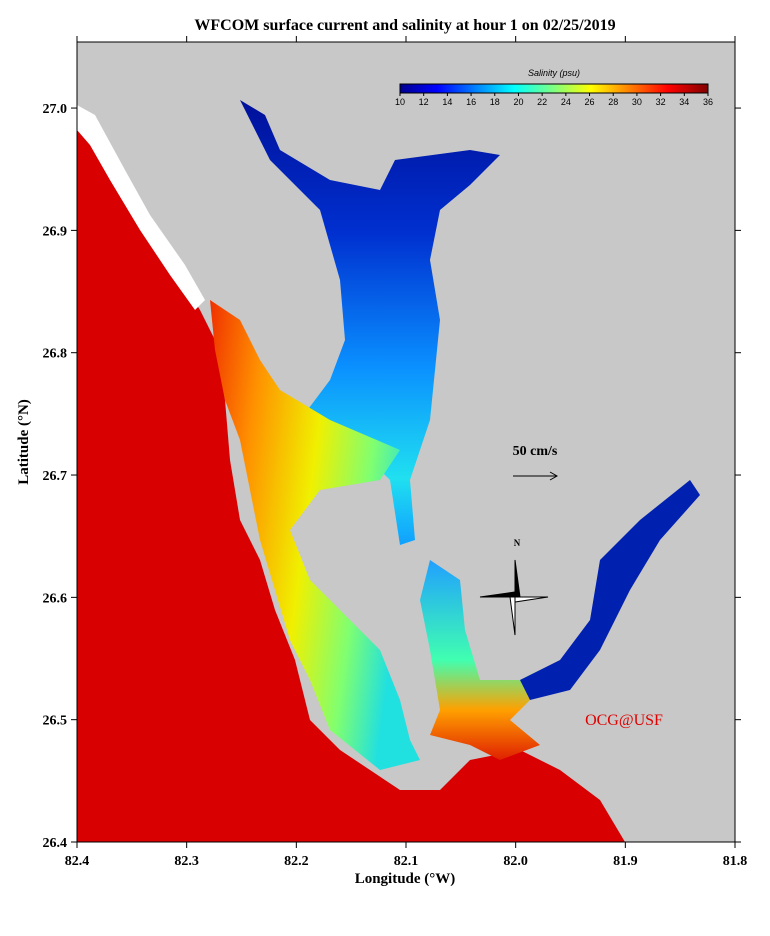 This screenshot has width=770, height=936. I want to click on colorbar-tick-label: 36, so click(708, 102).